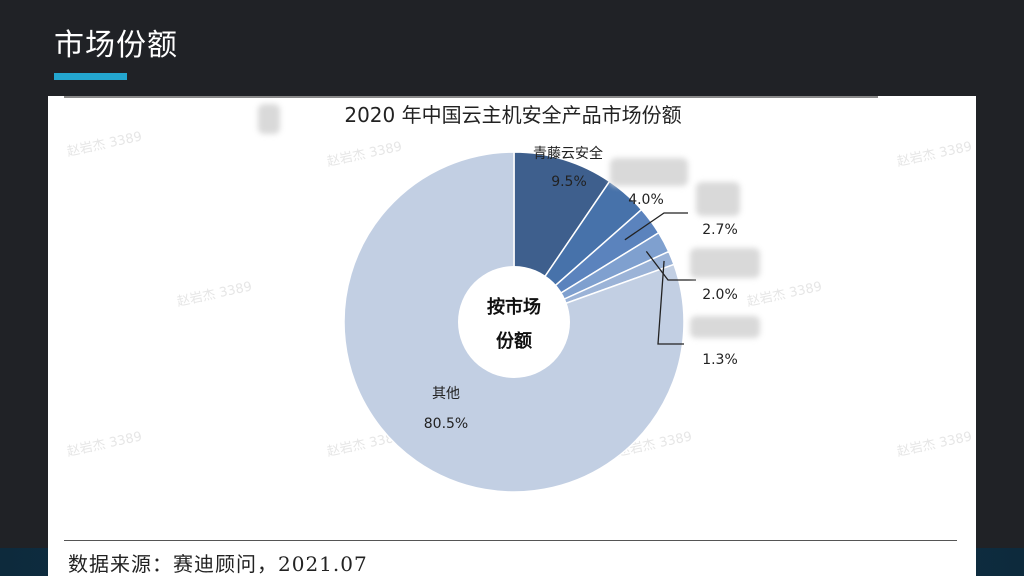 This screenshot has width=1024, height=576. I want to click on slice-value-label: 2.0%, so click(720, 295).